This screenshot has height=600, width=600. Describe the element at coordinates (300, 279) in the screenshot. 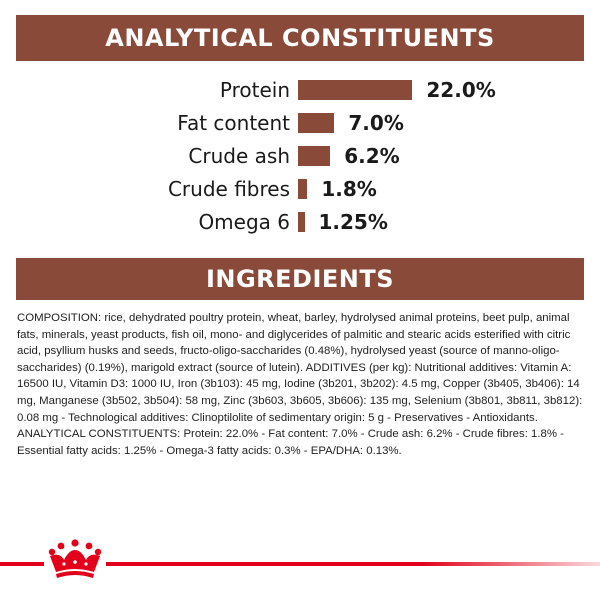

I see `ingredients-header: INGREDIENTS` at that location.